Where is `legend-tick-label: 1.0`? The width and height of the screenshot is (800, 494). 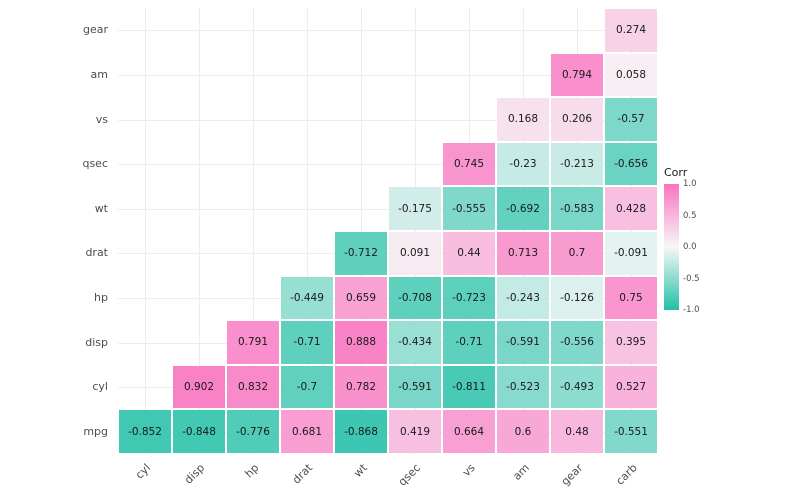
legend-tick-label: 1.0 is located at coordinates (690, 184).